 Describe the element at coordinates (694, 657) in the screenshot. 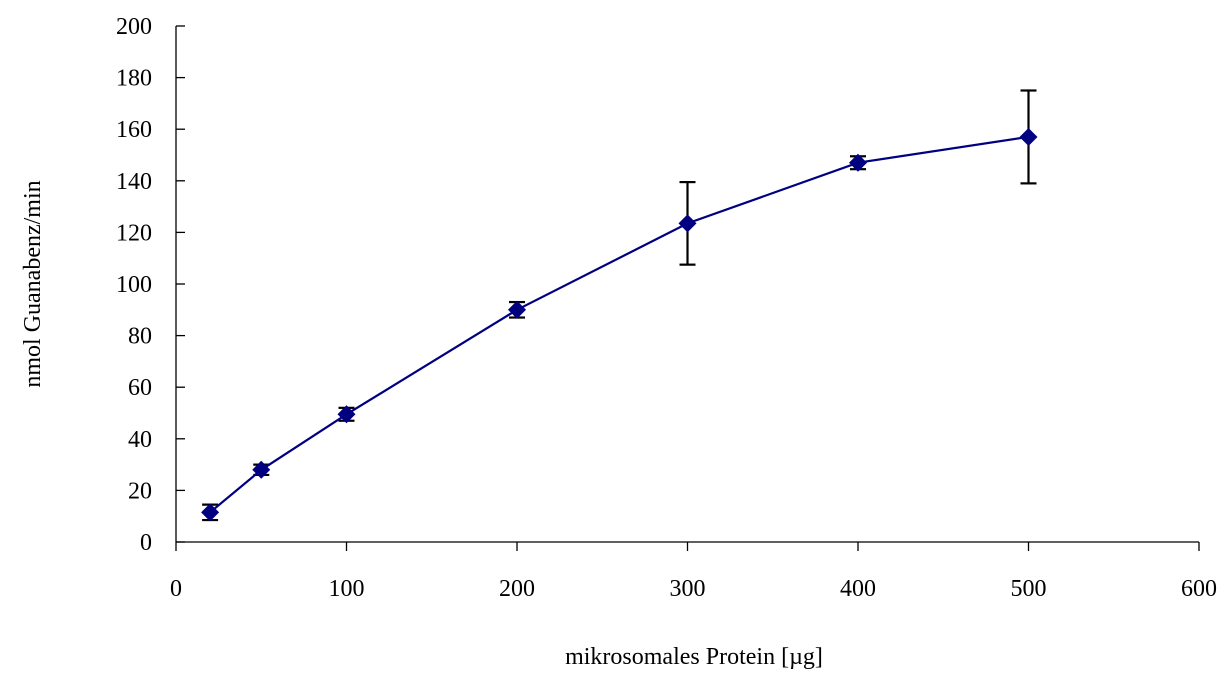

I see `x-axis-title: mikrosomales Protein [µg]` at that location.